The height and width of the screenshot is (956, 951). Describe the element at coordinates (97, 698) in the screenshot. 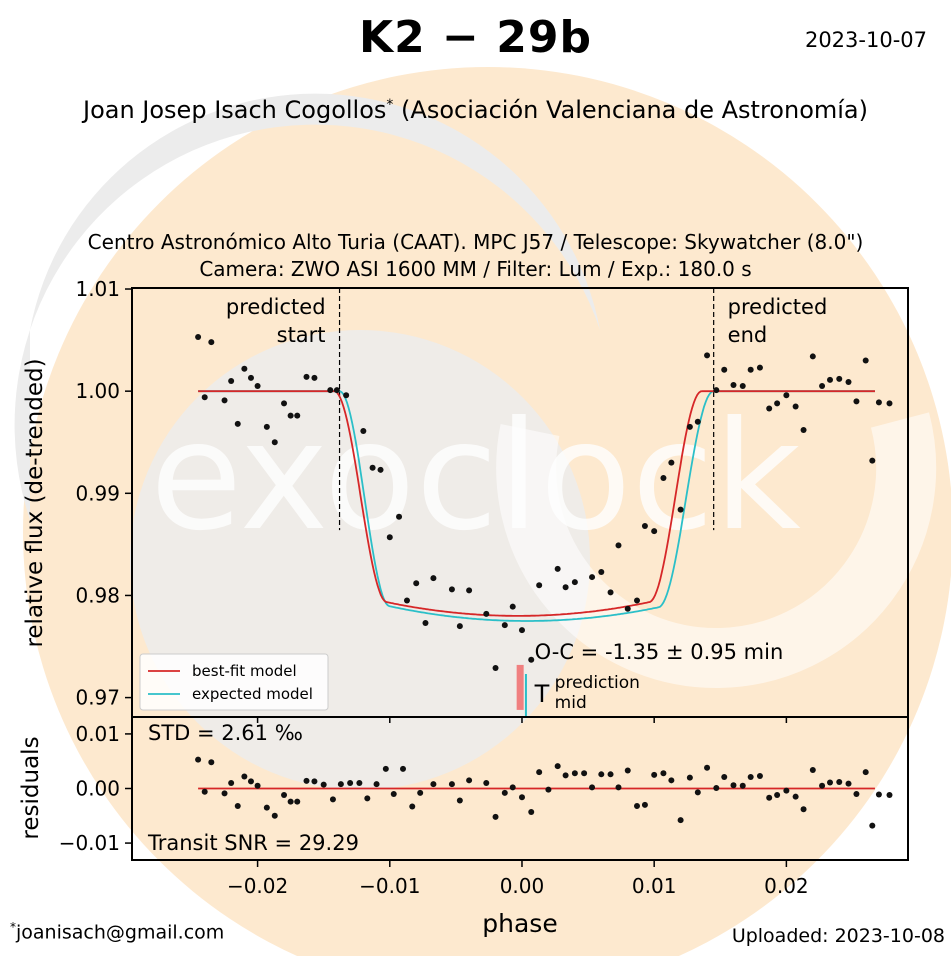

I see `lightcurve-y-tick-label: 0.97` at that location.